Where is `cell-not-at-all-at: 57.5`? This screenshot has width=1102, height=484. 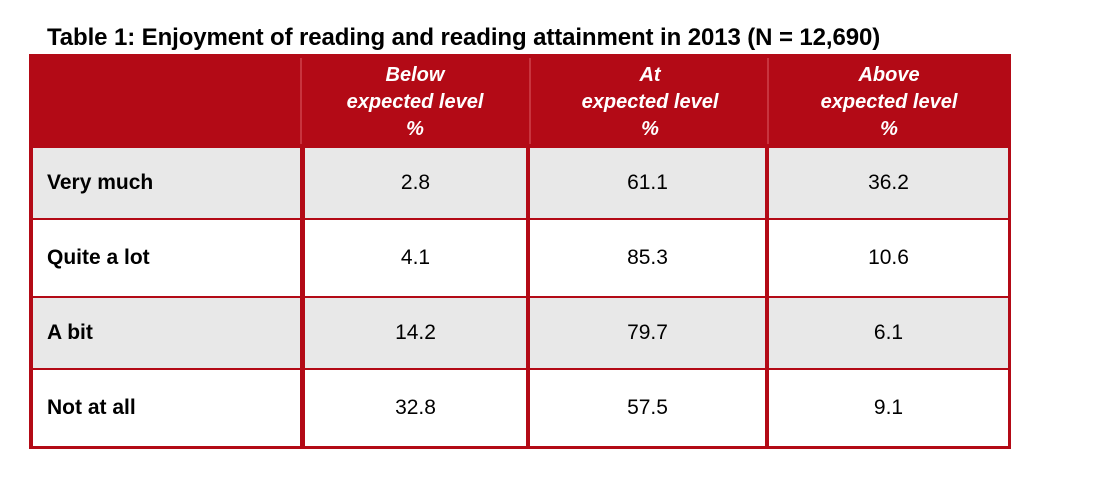 cell-not-at-all-at: 57.5 is located at coordinates (647, 408).